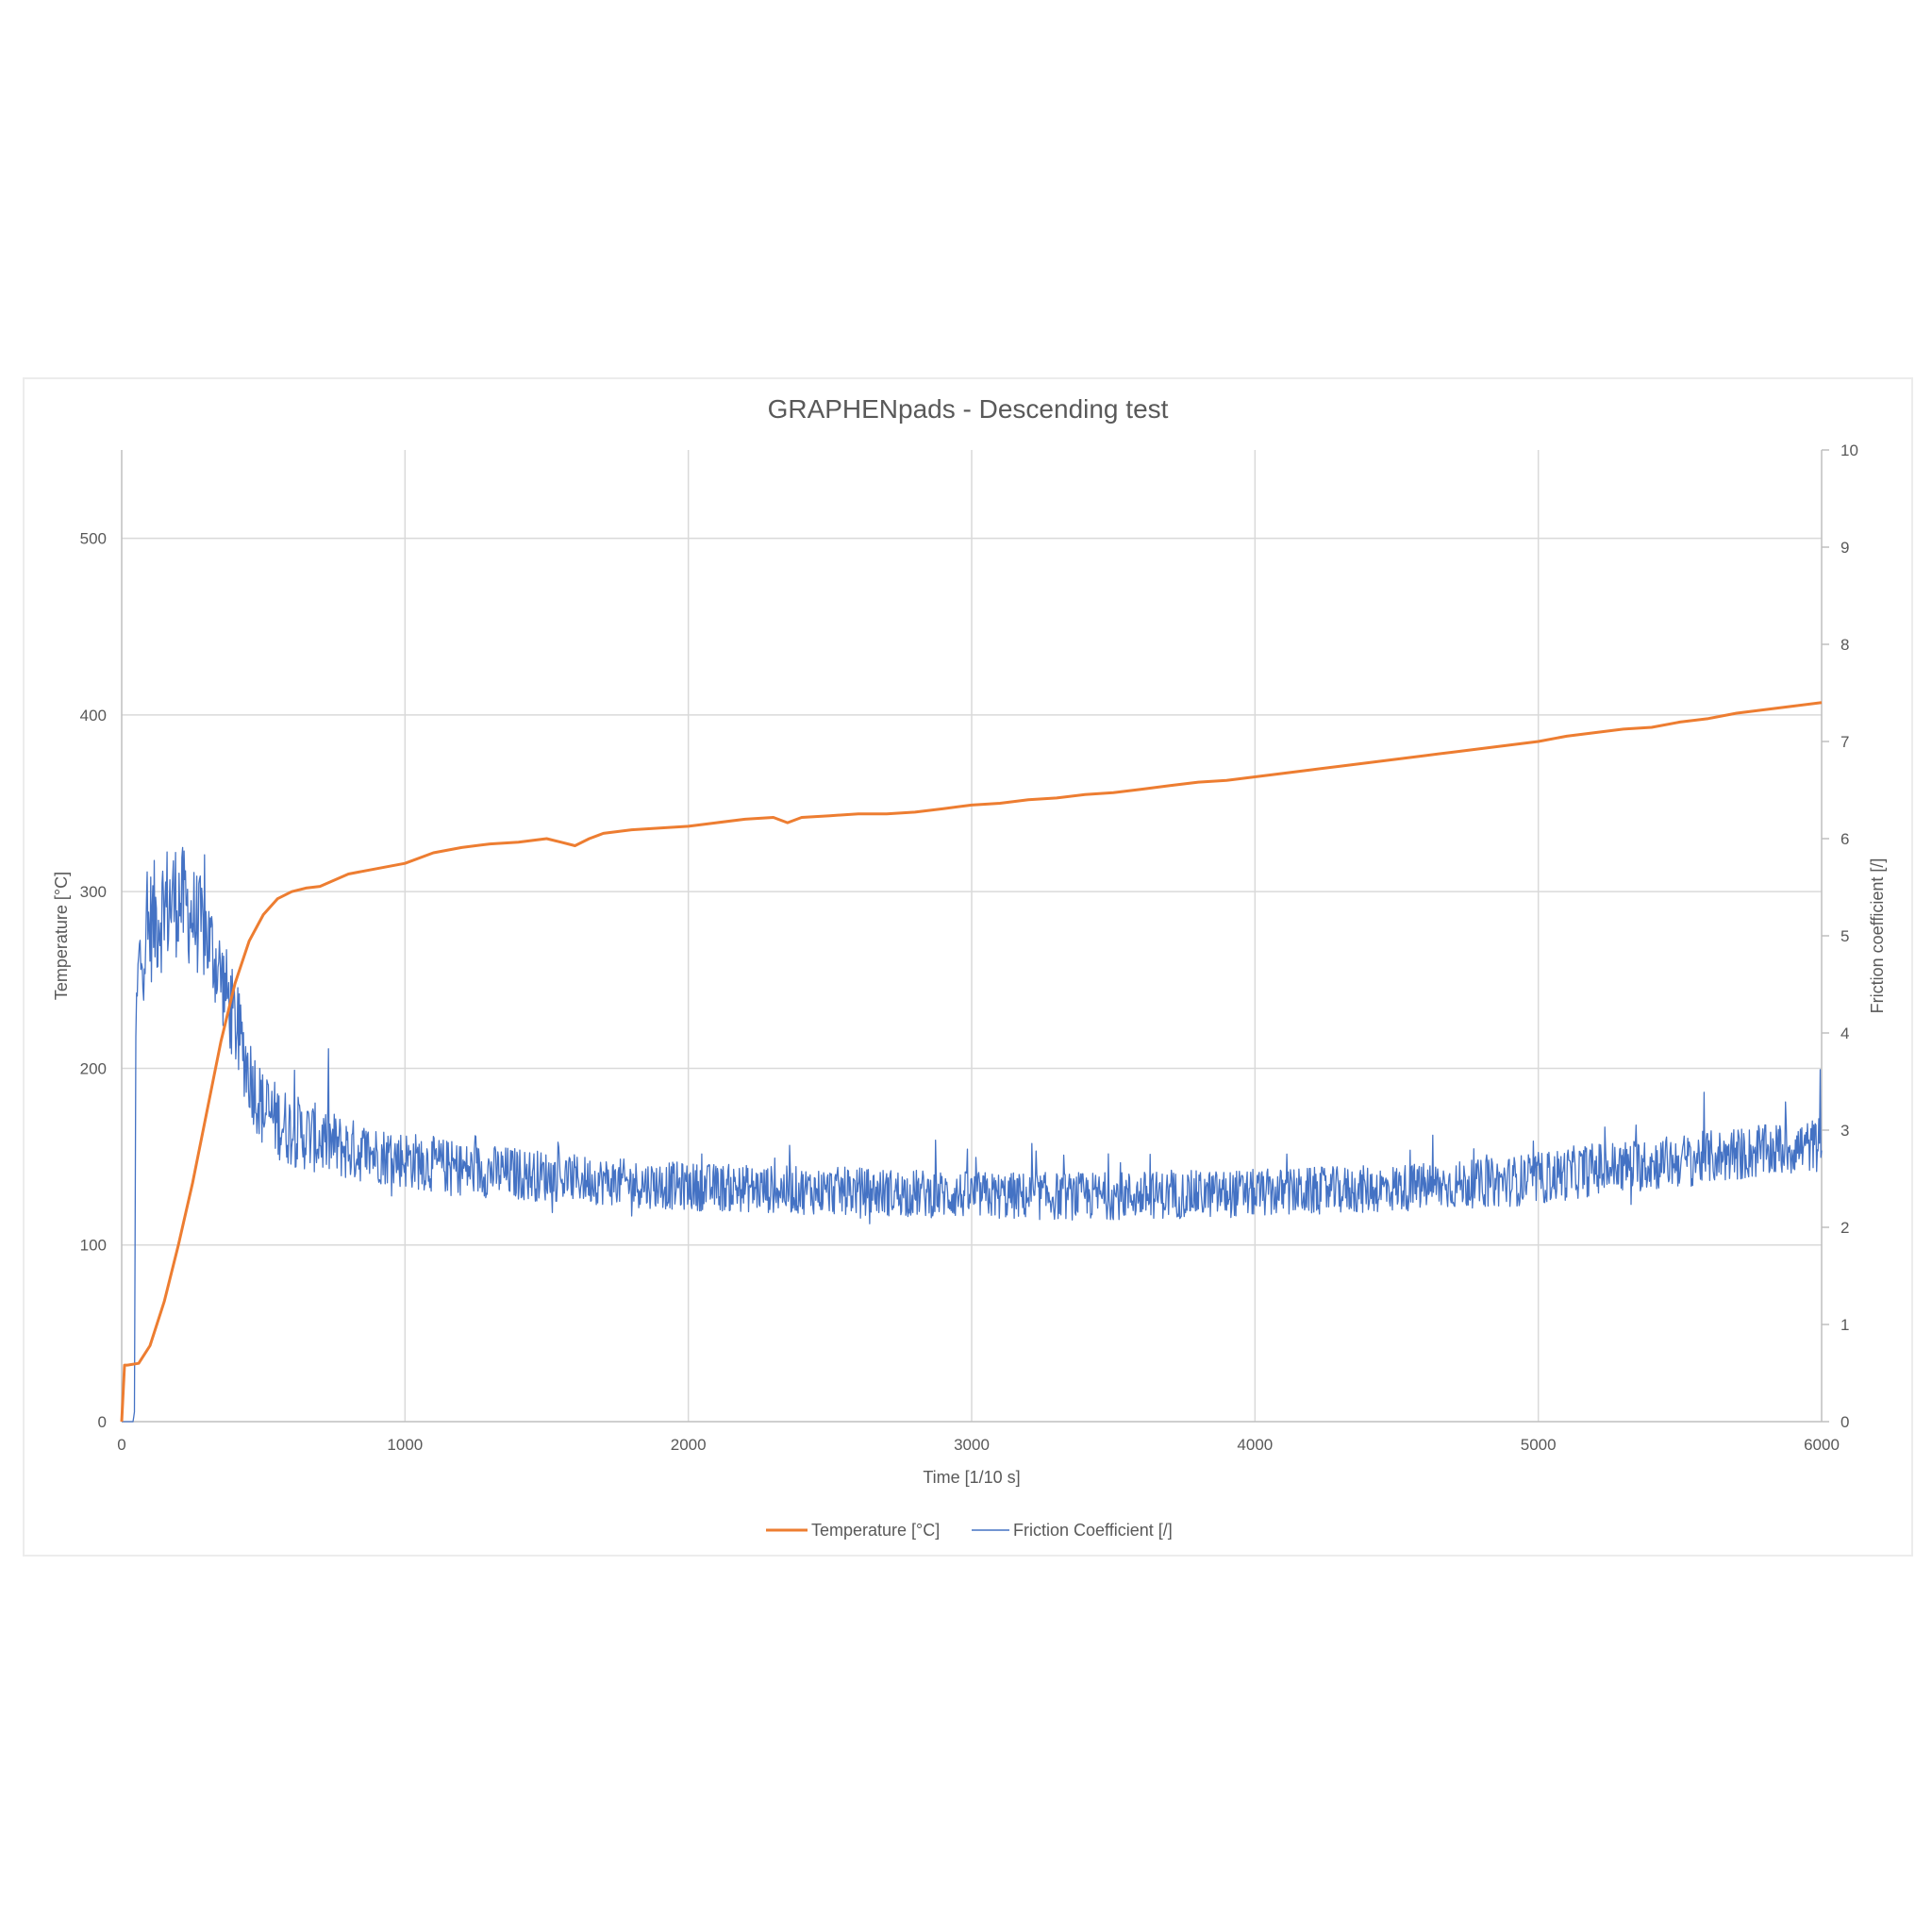  Describe the element at coordinates (121, 1445) in the screenshot. I see `x-tick-label: 0` at that location.